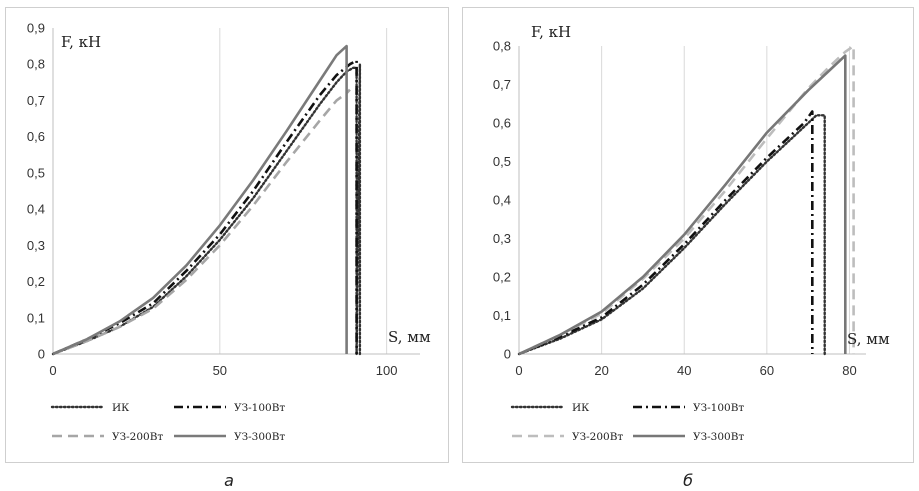 Image resolution: width=919 pixels, height=491 pixels. What do you see at coordinates (36, 28) in the screenshot?
I see `y-tick-label: 0,9` at bounding box center [36, 28].